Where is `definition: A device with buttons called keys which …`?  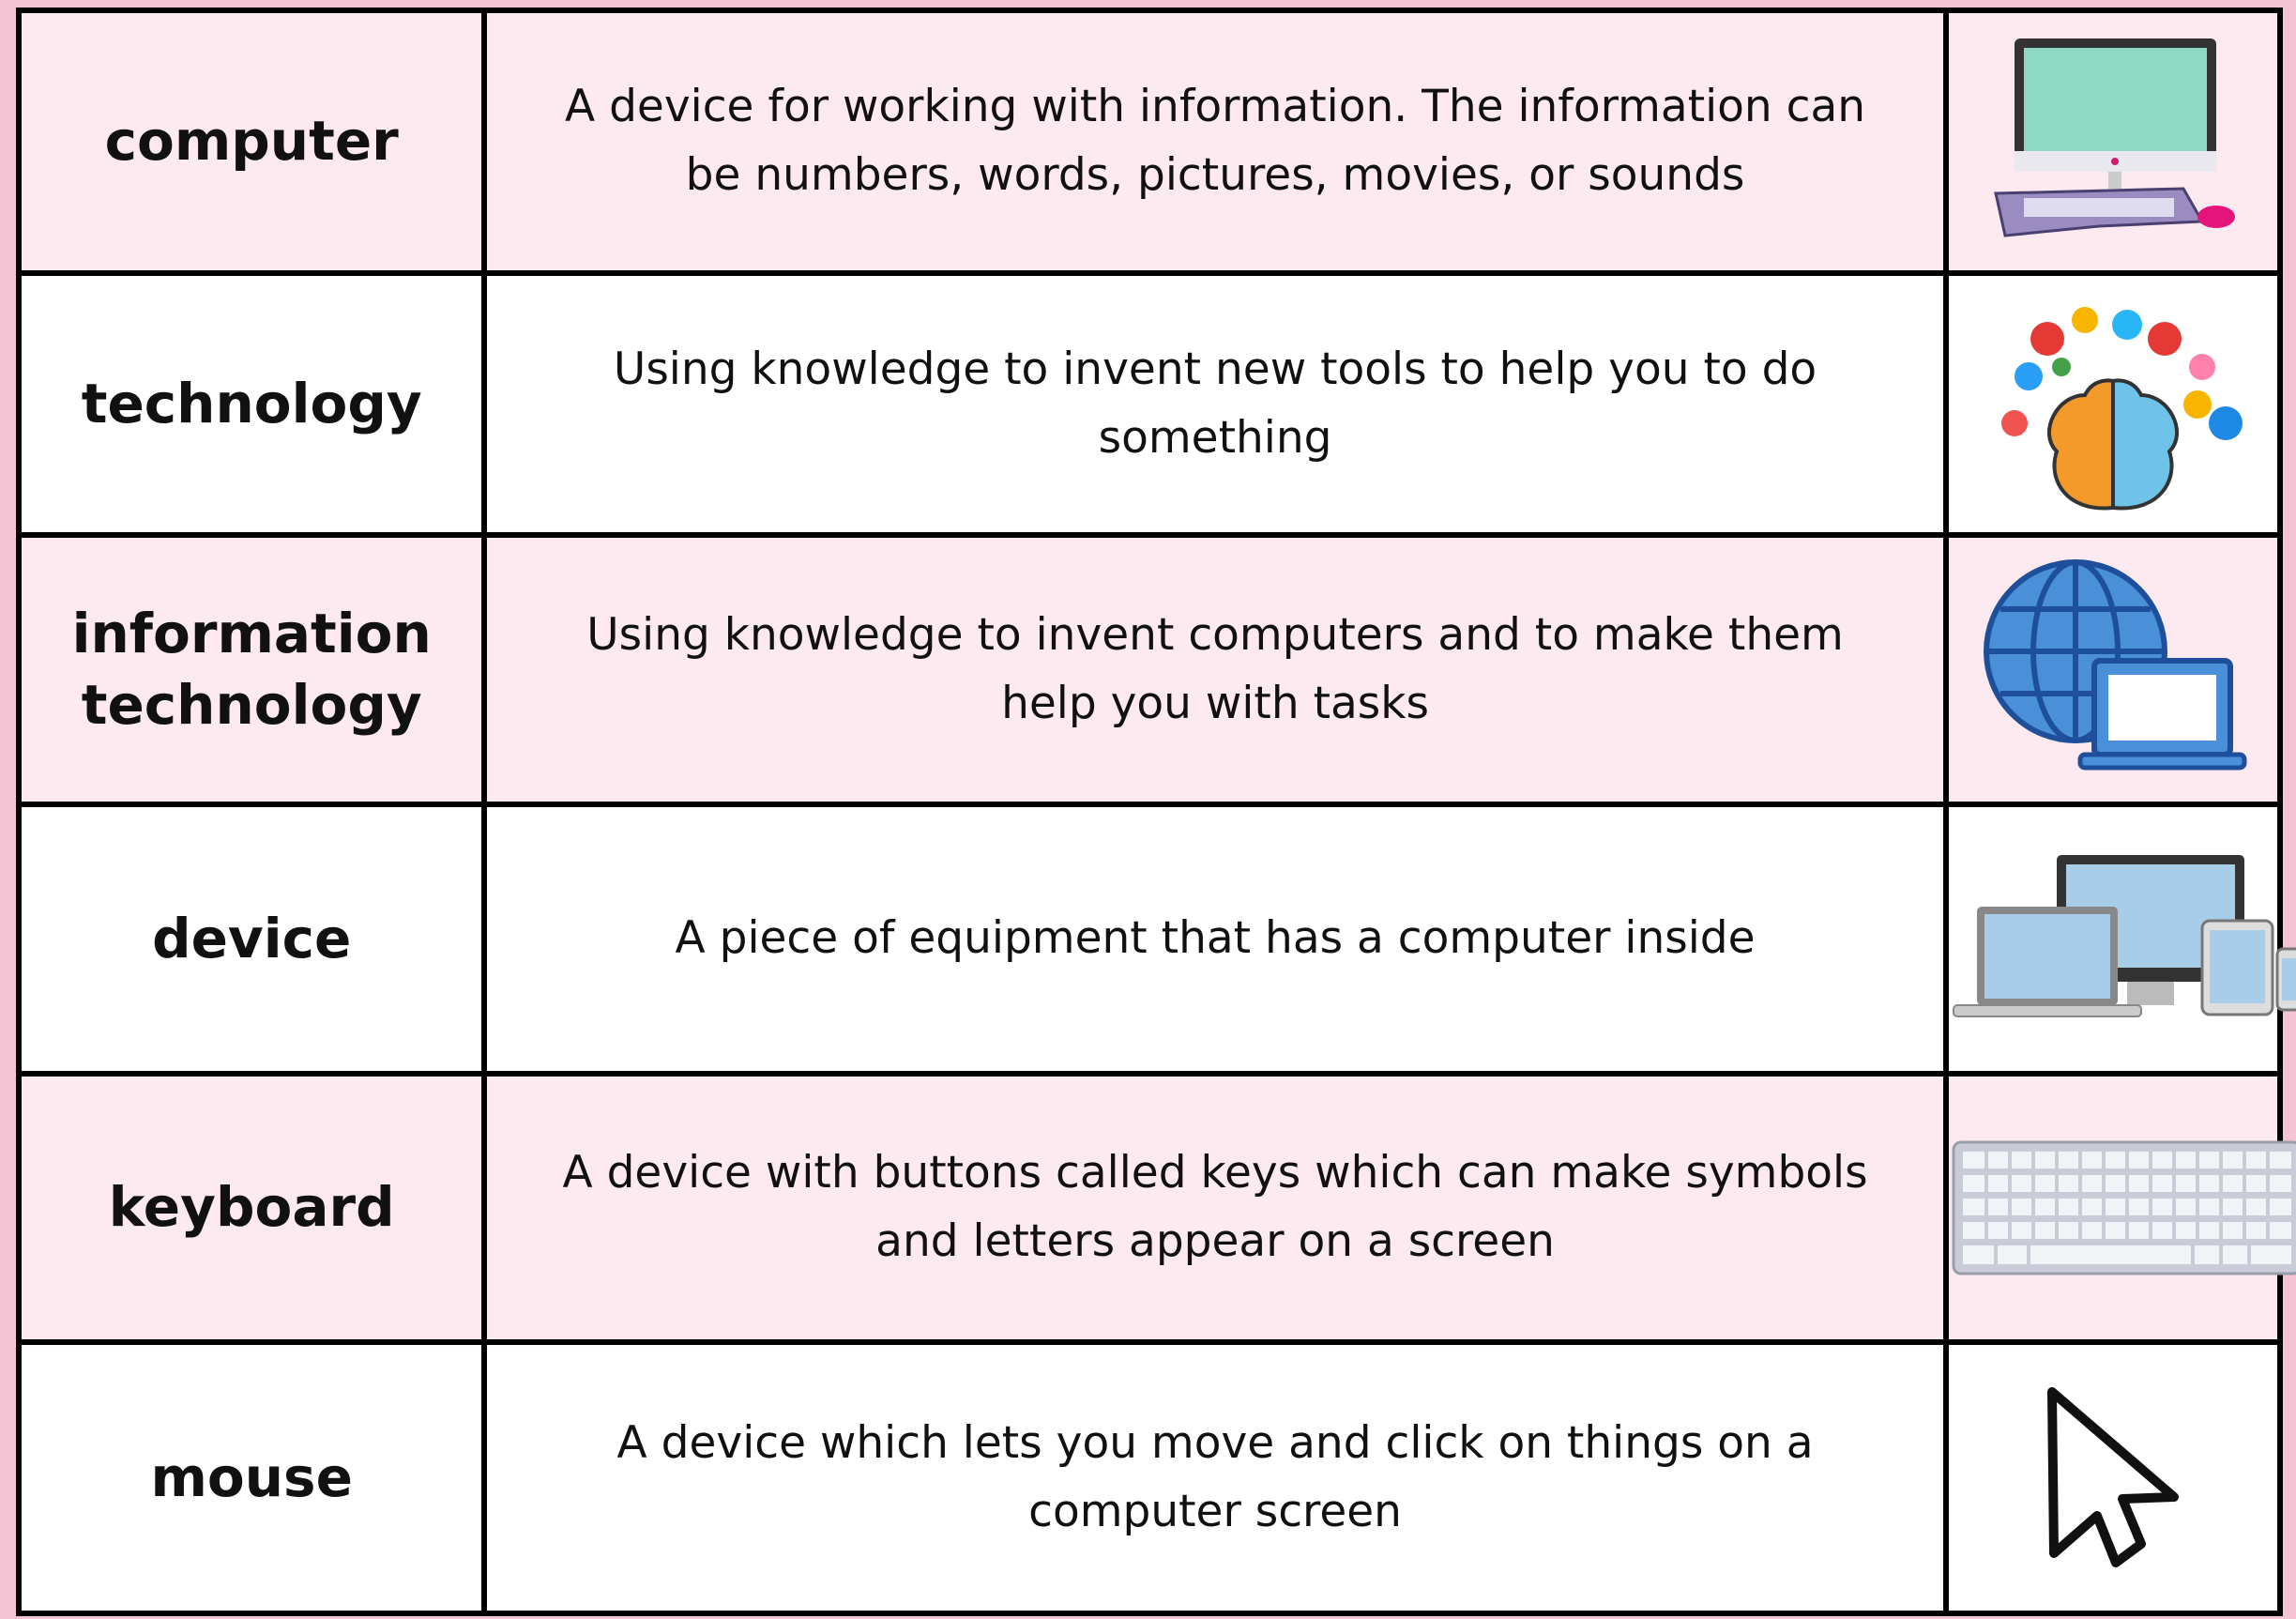
definition: A device with buttons called keys which … is located at coordinates (1215, 1208).